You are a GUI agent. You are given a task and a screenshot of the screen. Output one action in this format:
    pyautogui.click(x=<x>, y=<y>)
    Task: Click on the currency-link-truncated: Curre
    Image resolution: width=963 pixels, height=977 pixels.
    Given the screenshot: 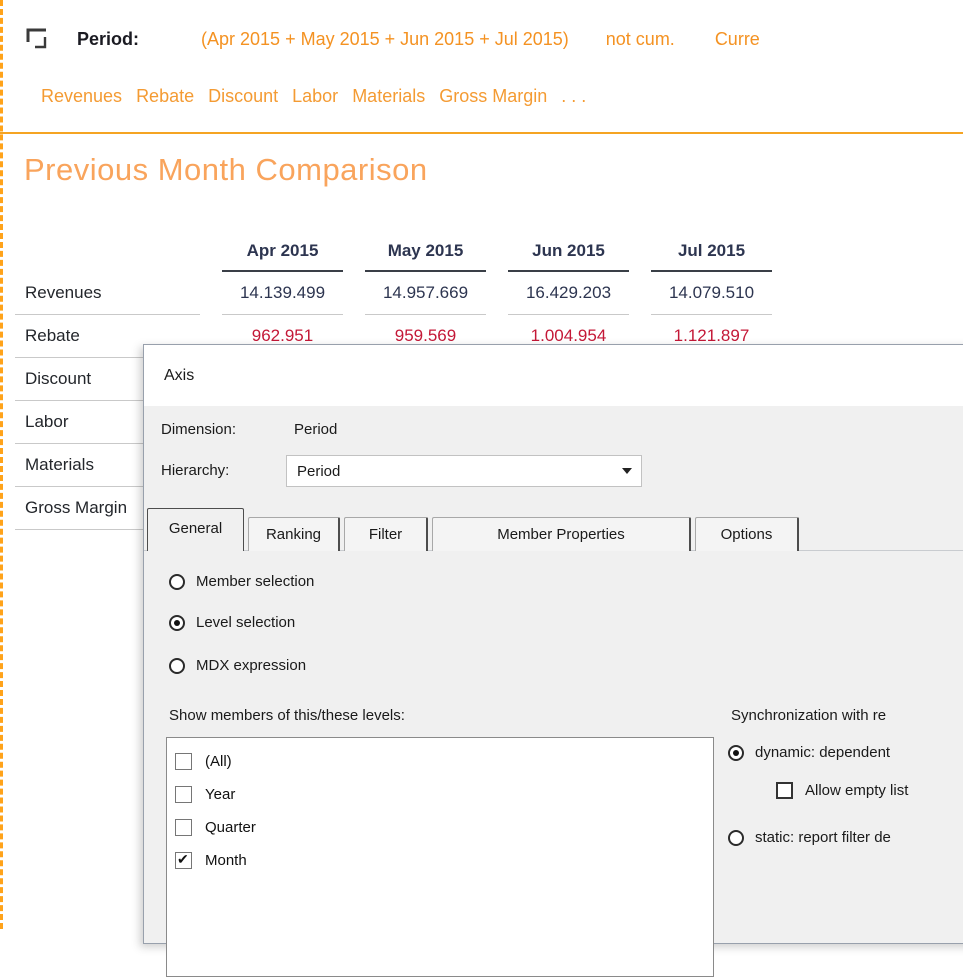 What is the action you would take?
    pyautogui.click(x=737, y=38)
    